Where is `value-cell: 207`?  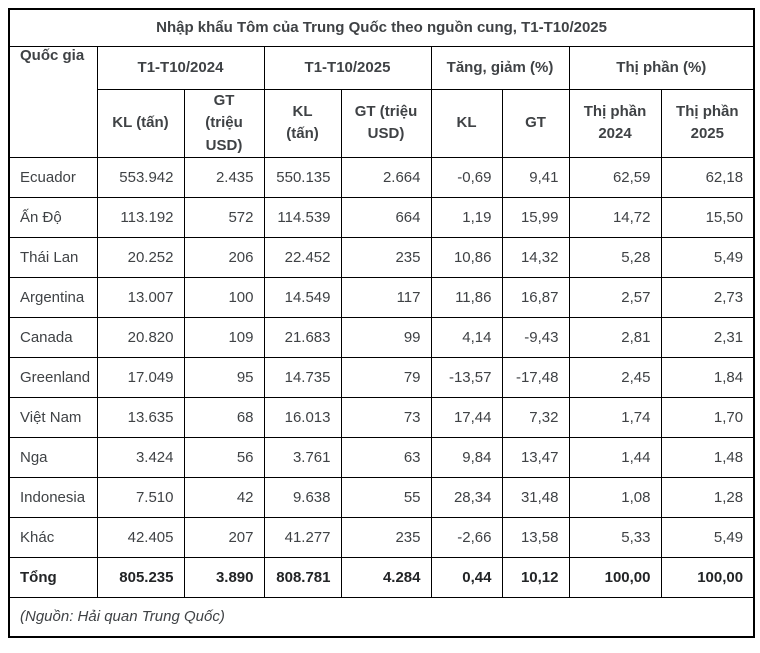
value-cell: 207 is located at coordinates (224, 537).